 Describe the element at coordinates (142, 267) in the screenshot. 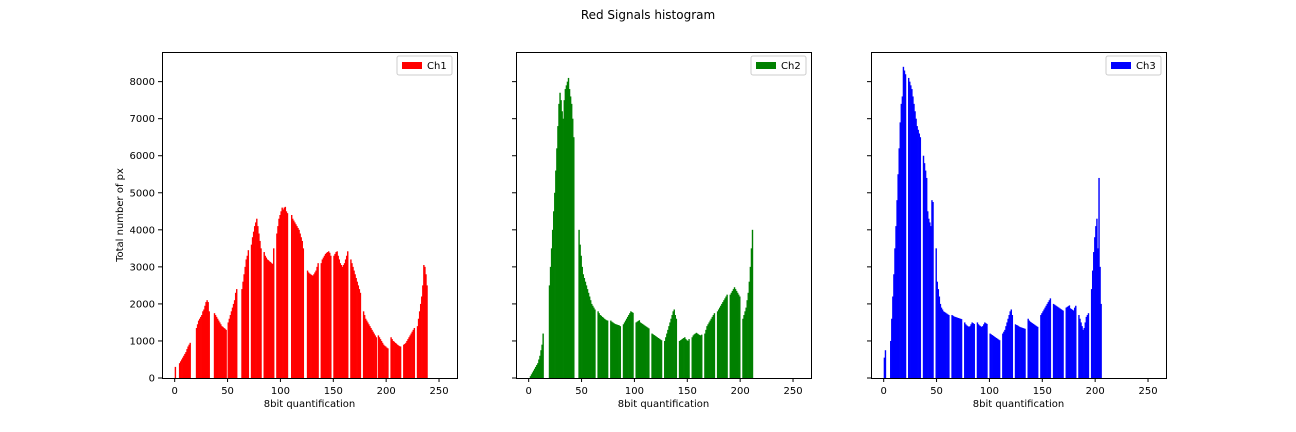

I see `y-tick-label: 3000` at that location.